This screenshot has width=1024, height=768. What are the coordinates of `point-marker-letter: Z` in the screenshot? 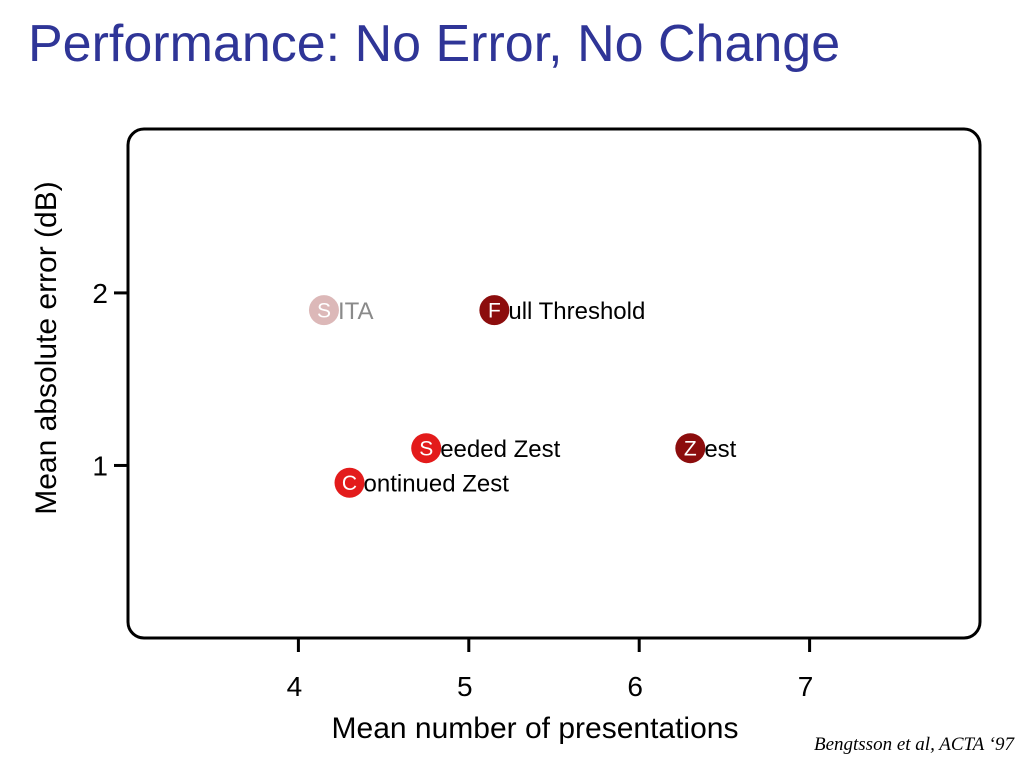 It's located at (690, 449).